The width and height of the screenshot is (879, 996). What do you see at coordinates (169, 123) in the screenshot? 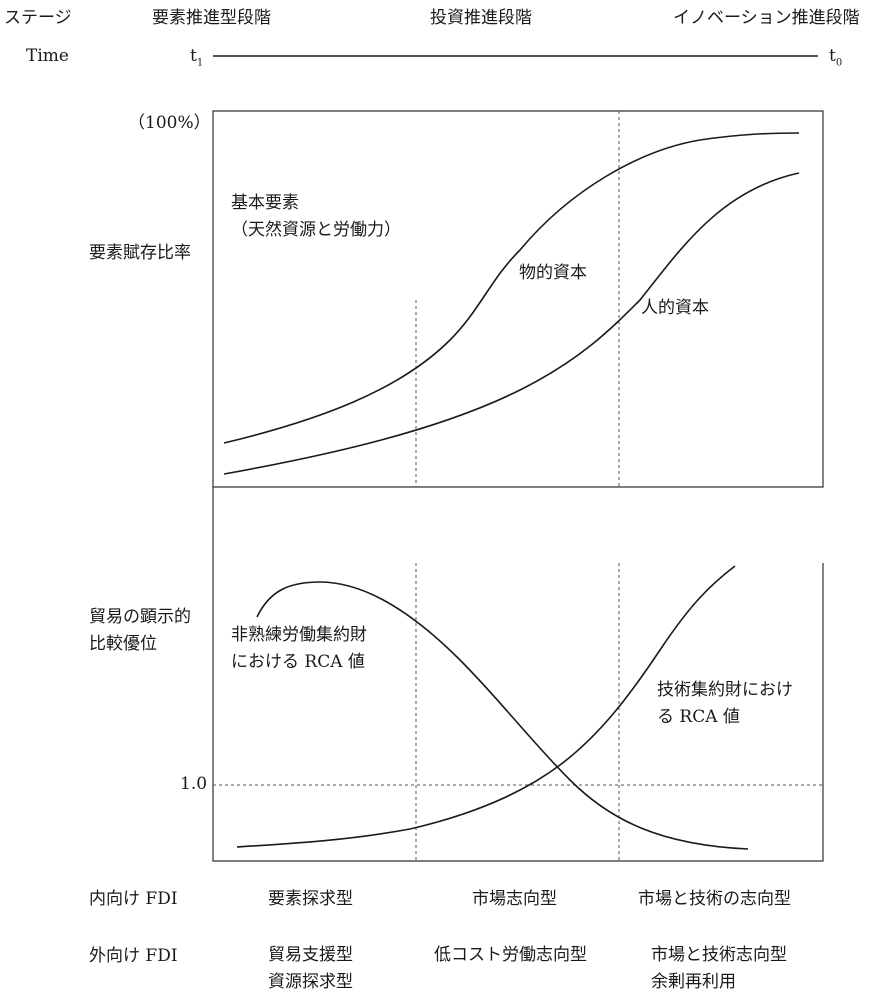
I see `percent-label: （100%）` at bounding box center [169, 123].